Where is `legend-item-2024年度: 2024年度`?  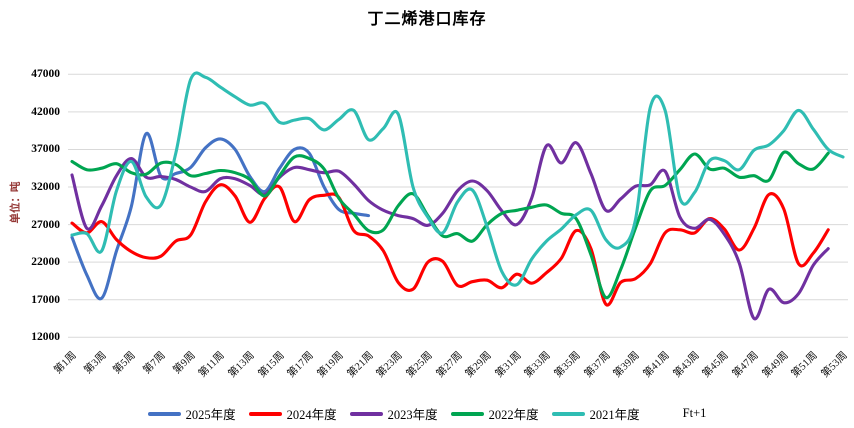 legend-item-2024年度: 2024年度 is located at coordinates (292, 413).